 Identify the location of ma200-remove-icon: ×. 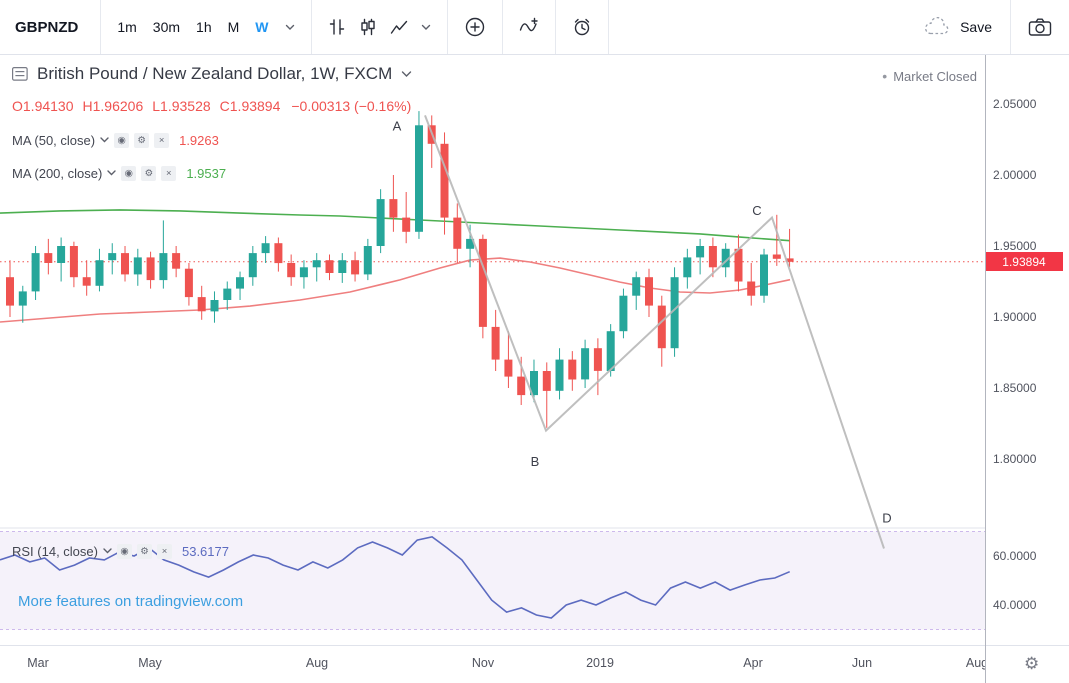
(169, 173).